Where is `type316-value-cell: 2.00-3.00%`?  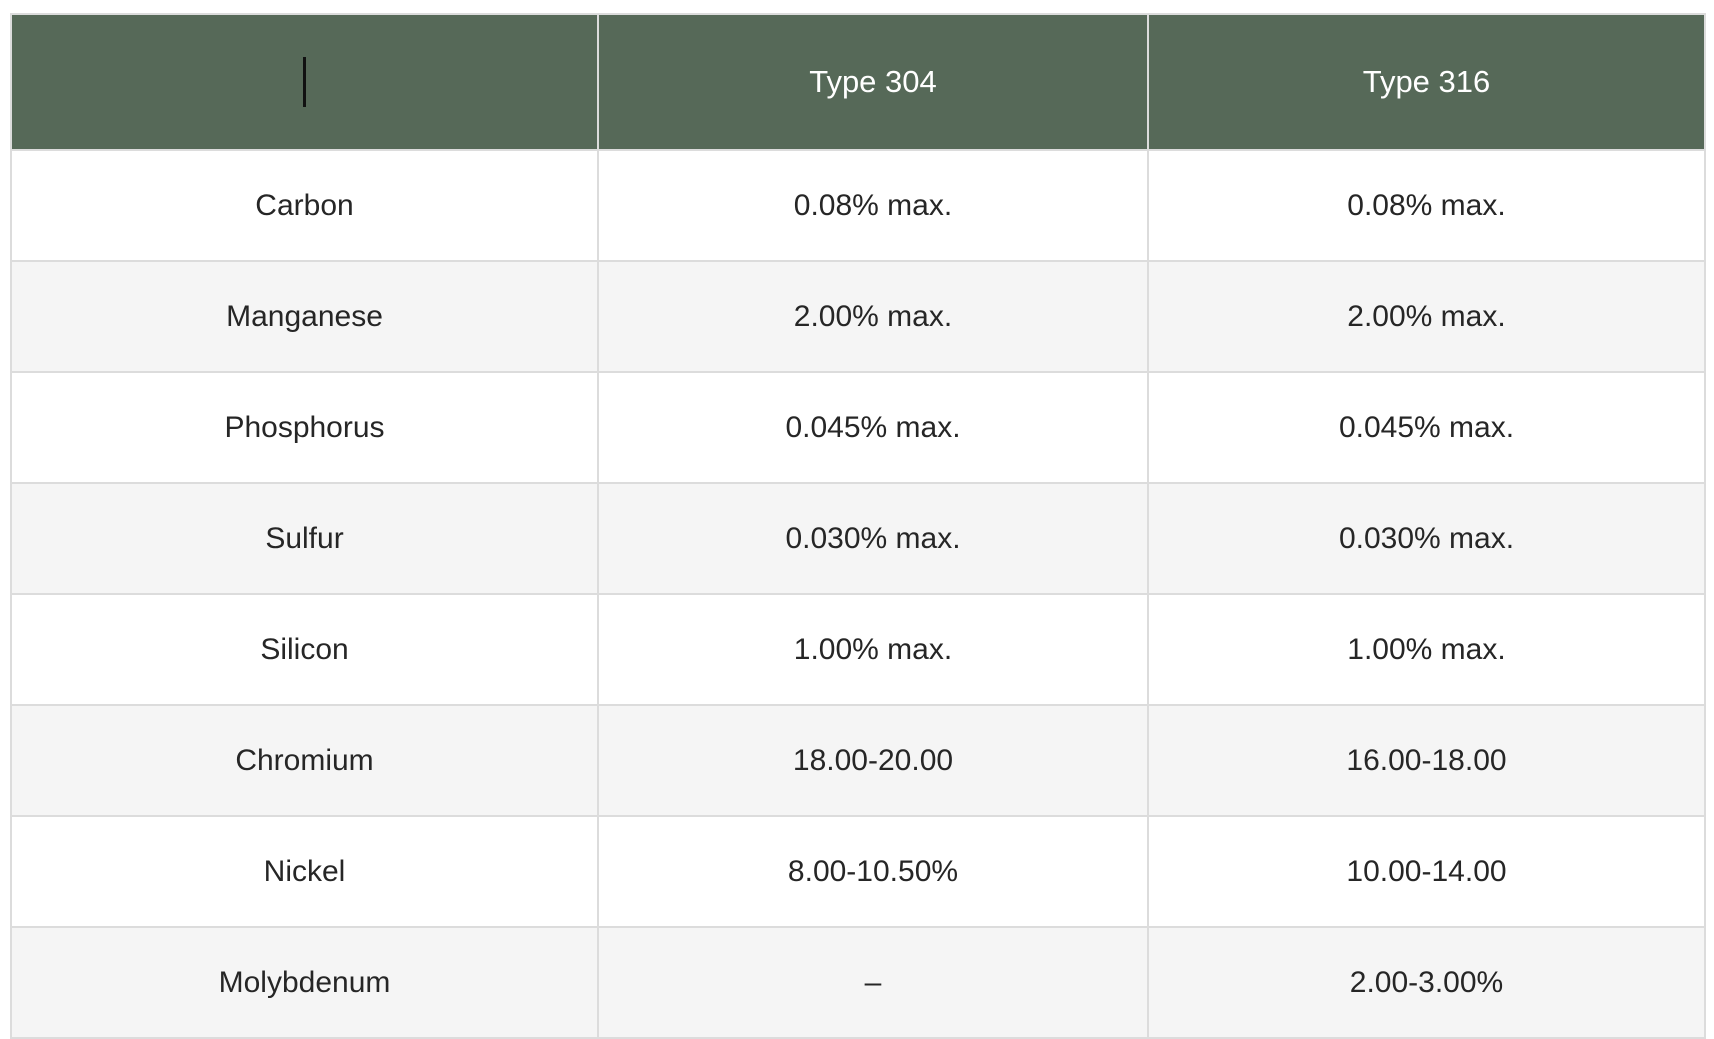
type316-value-cell: 2.00-3.00% is located at coordinates (1426, 982).